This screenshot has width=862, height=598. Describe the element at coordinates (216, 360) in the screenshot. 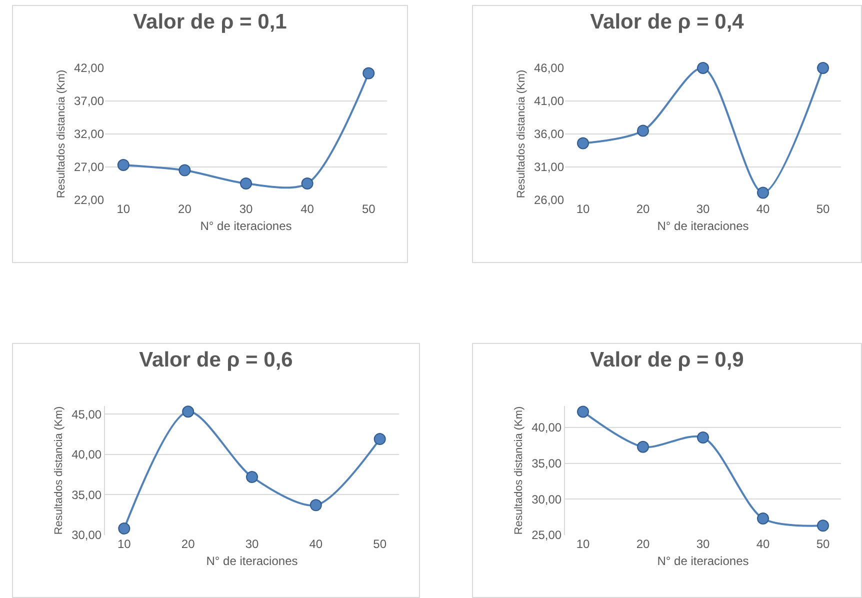

I see `chart-title: Valor de ρ = 0,6` at that location.